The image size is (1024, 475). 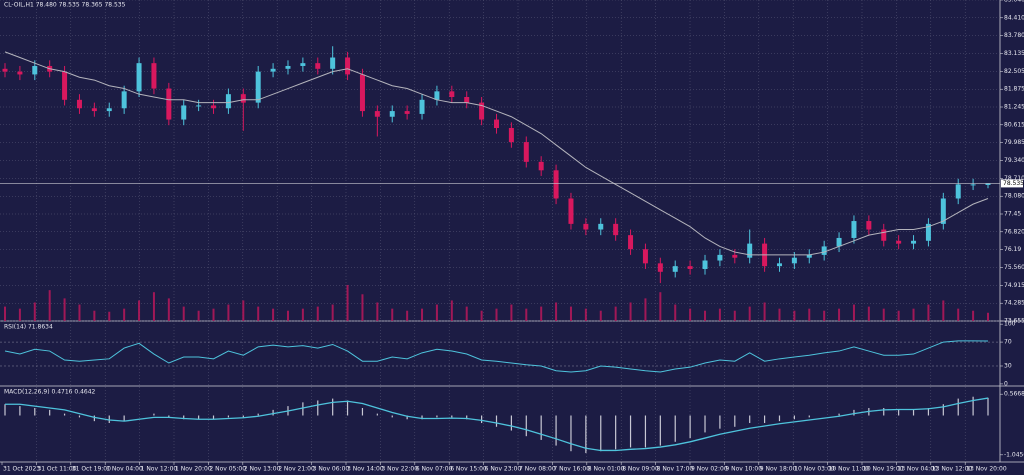 What do you see at coordinates (1014, 17) in the screenshot?
I see `y-tick-label: 84.410` at bounding box center [1014, 17].